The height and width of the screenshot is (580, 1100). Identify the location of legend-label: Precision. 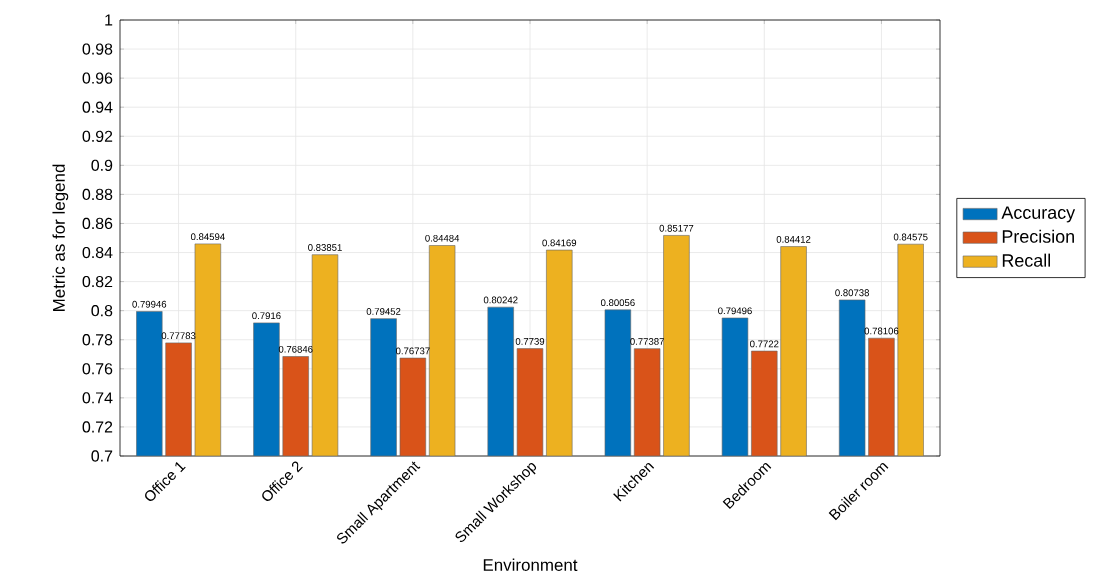
(1038, 236).